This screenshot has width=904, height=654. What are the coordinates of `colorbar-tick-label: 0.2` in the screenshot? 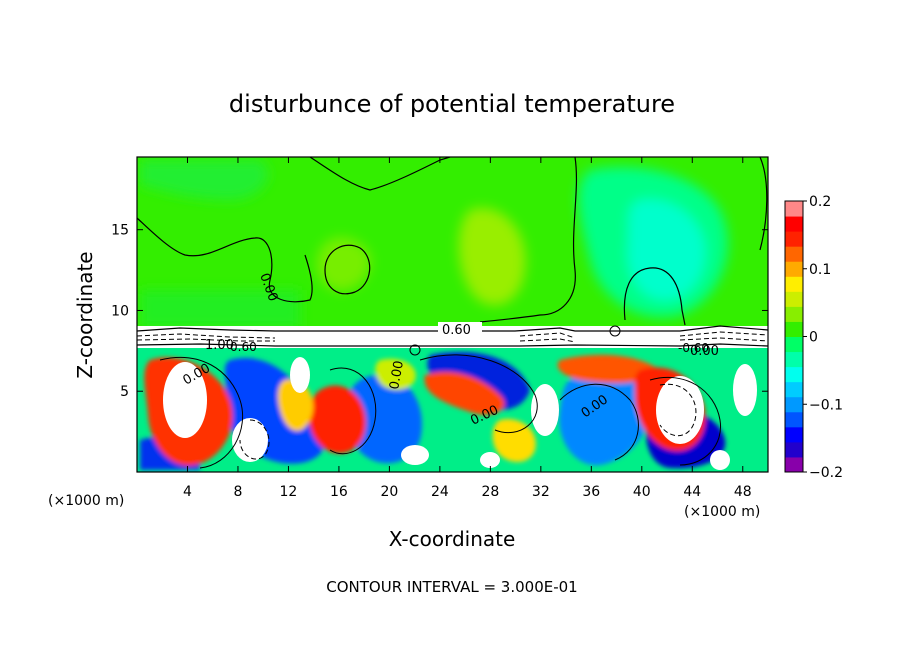 It's located at (820, 202).